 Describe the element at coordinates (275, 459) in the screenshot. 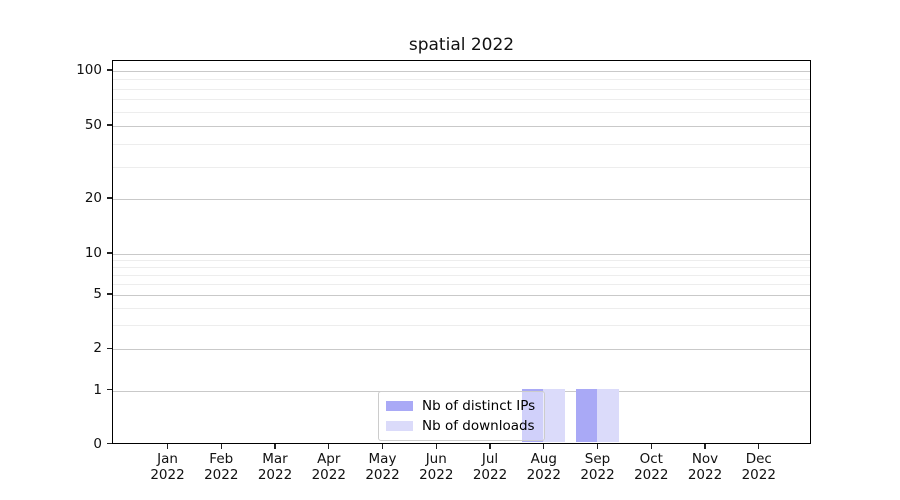

I see `x-tick-label-month: Mar` at that location.